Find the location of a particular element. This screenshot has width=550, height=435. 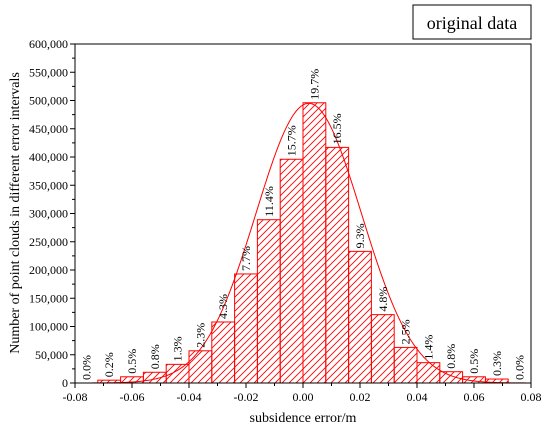

percent-label: 16.5% is located at coordinates (337, 128).